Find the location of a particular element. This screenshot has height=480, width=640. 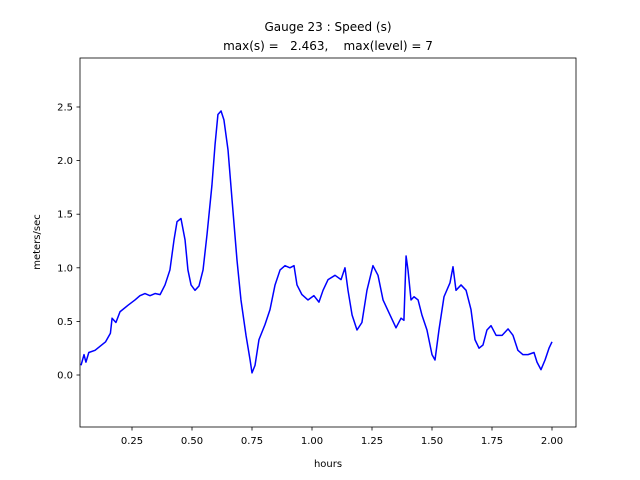

x-tick-label: 0.50 is located at coordinates (192, 441).